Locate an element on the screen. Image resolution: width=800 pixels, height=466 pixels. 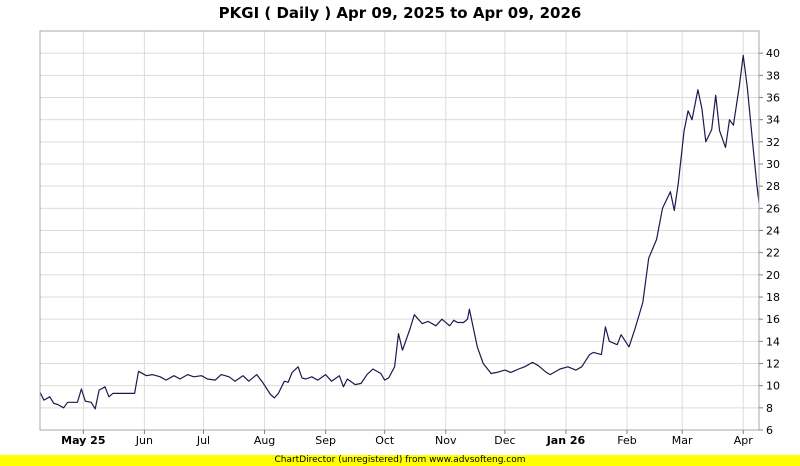
y-tick-label: 8 is located at coordinates (769, 408).